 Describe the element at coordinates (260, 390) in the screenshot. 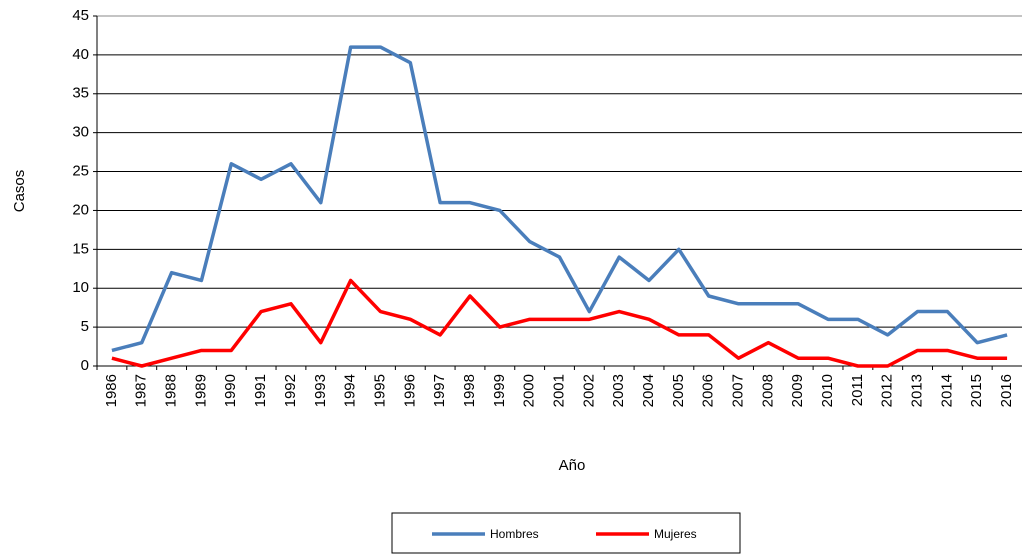

I see `x-tick-label: 1991` at that location.